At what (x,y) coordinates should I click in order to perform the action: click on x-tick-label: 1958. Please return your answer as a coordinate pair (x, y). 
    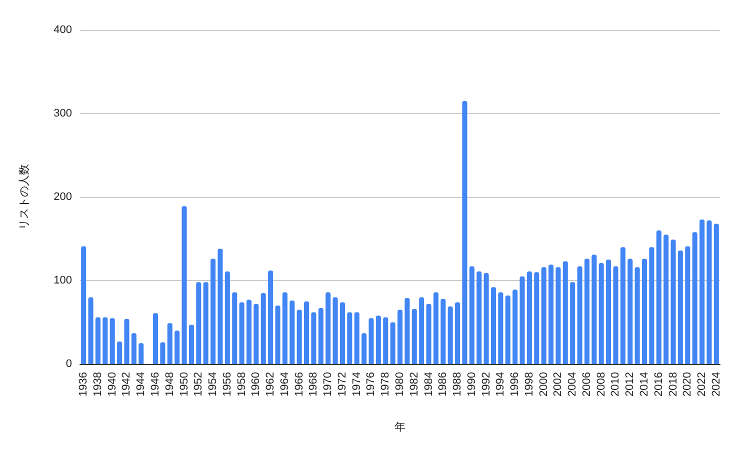
    Looking at the image, I should click on (242, 384).